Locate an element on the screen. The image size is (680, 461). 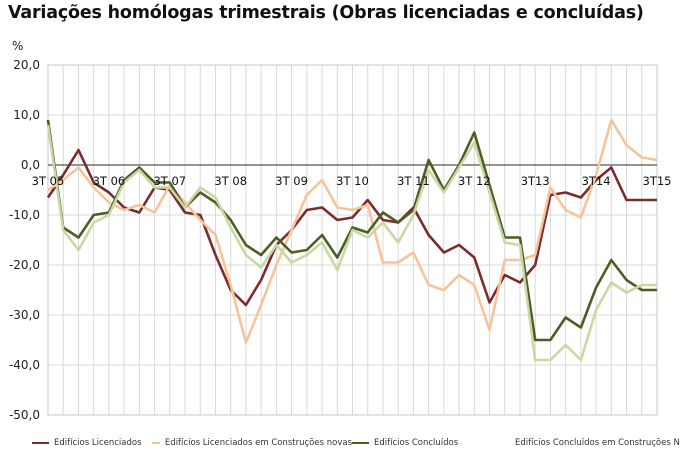
y-tick-label: -20,0 is located at coordinates (24, 265).